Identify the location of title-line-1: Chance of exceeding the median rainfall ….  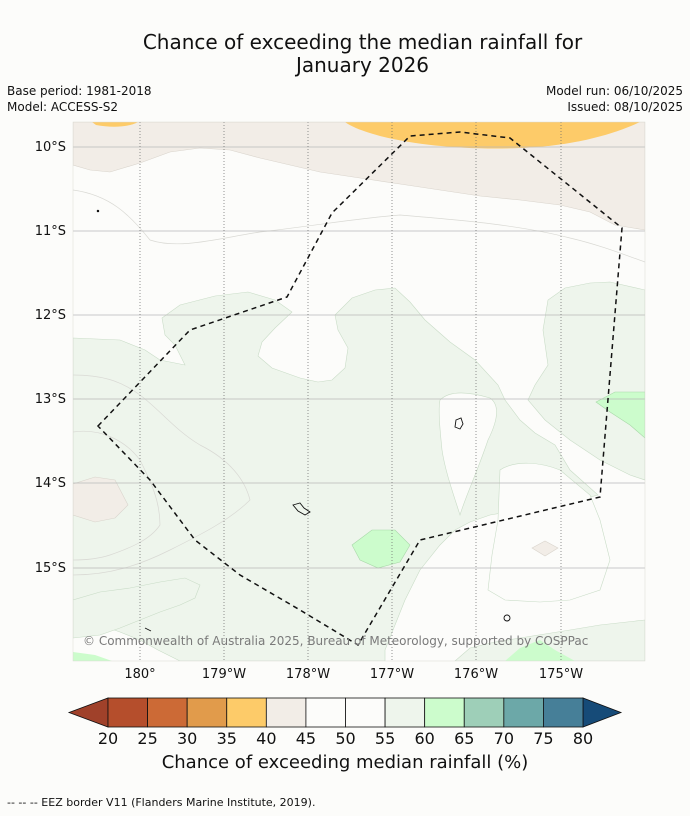
(362, 42).